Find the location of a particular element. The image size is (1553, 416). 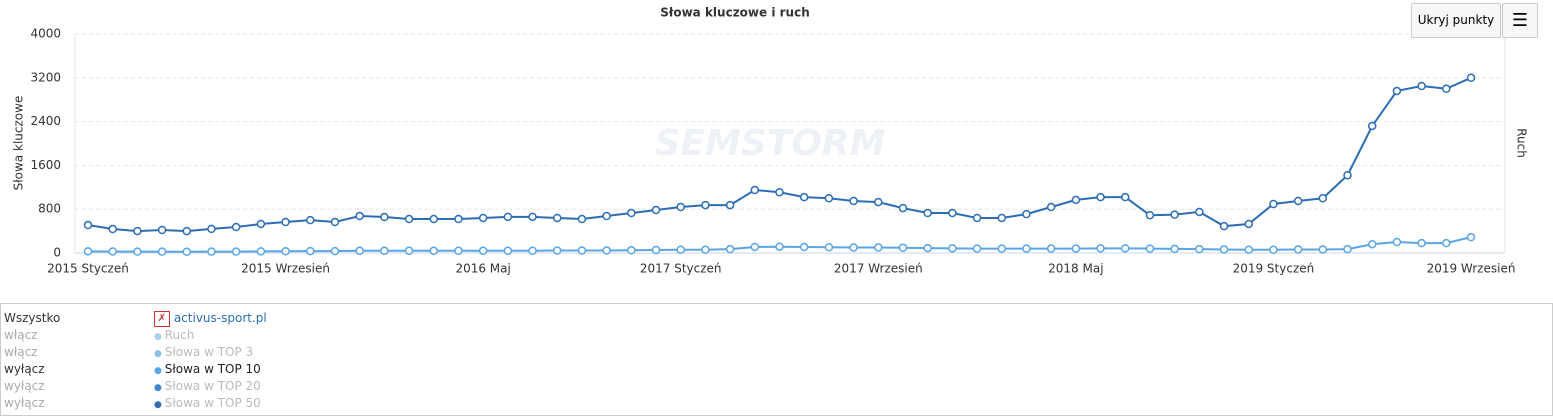

site-icon: ✗ is located at coordinates (162, 318).